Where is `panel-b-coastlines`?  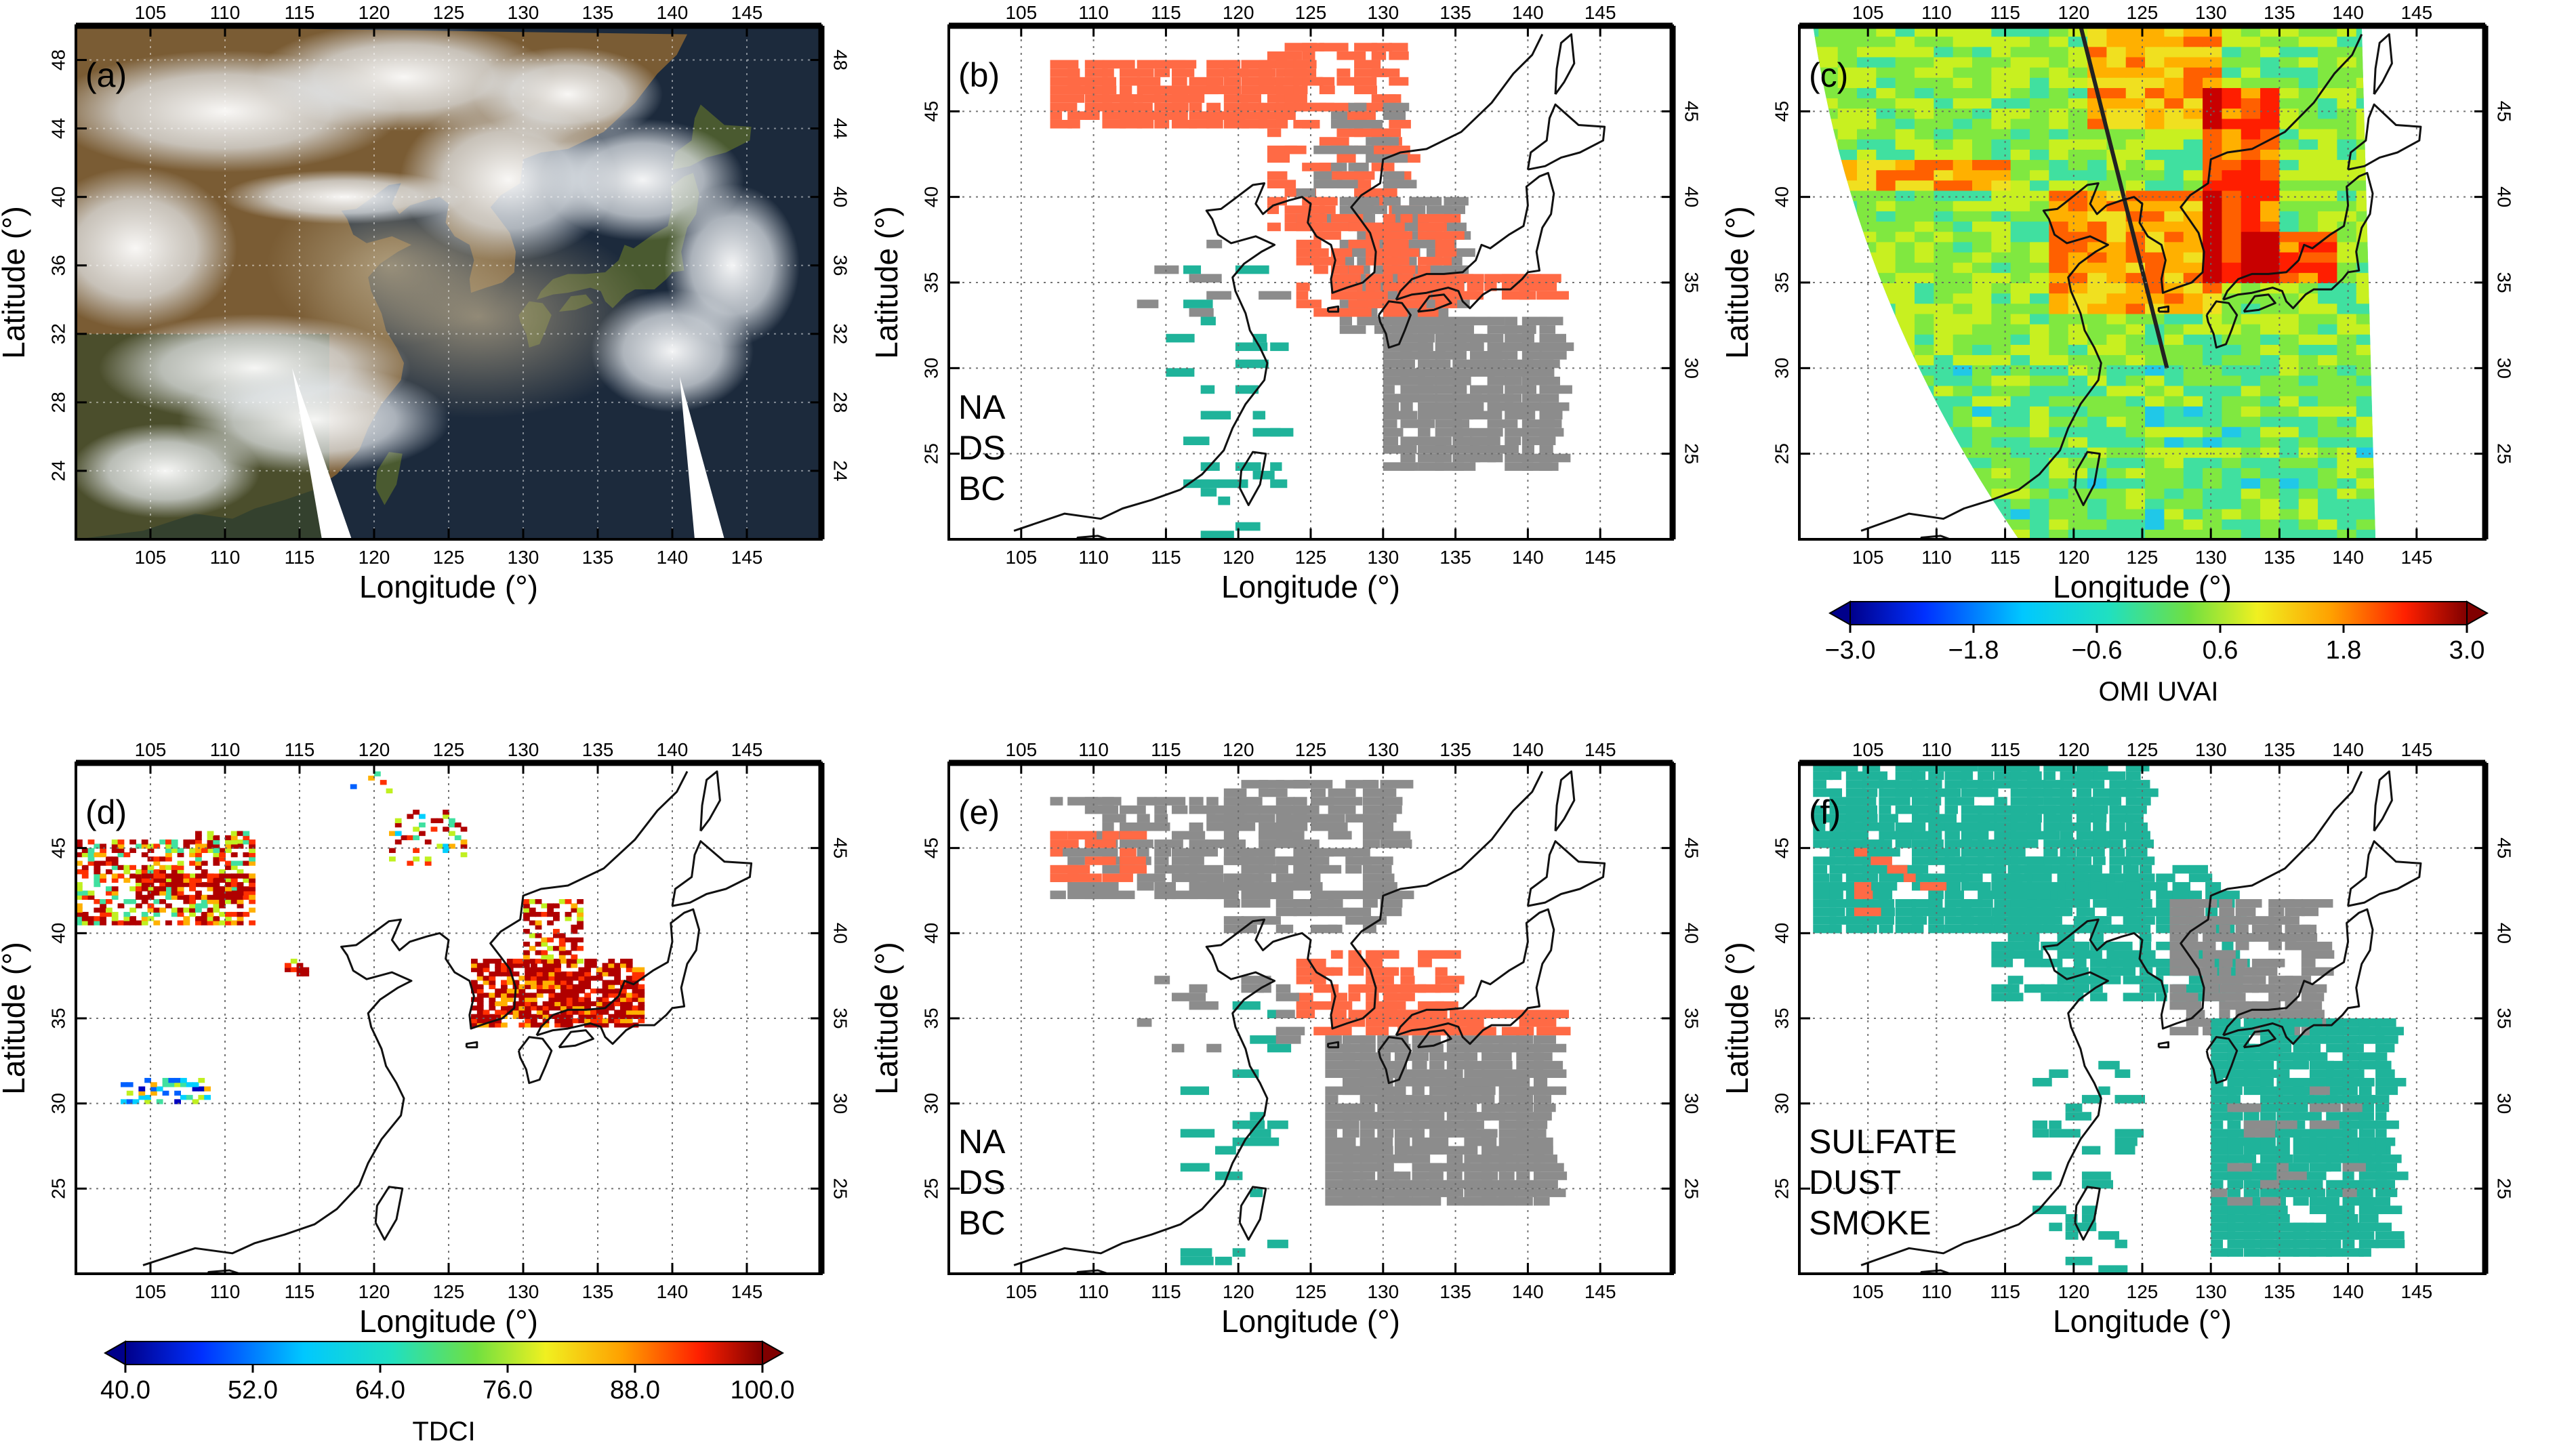
panel-b-coastlines is located at coordinates (1309, 286).